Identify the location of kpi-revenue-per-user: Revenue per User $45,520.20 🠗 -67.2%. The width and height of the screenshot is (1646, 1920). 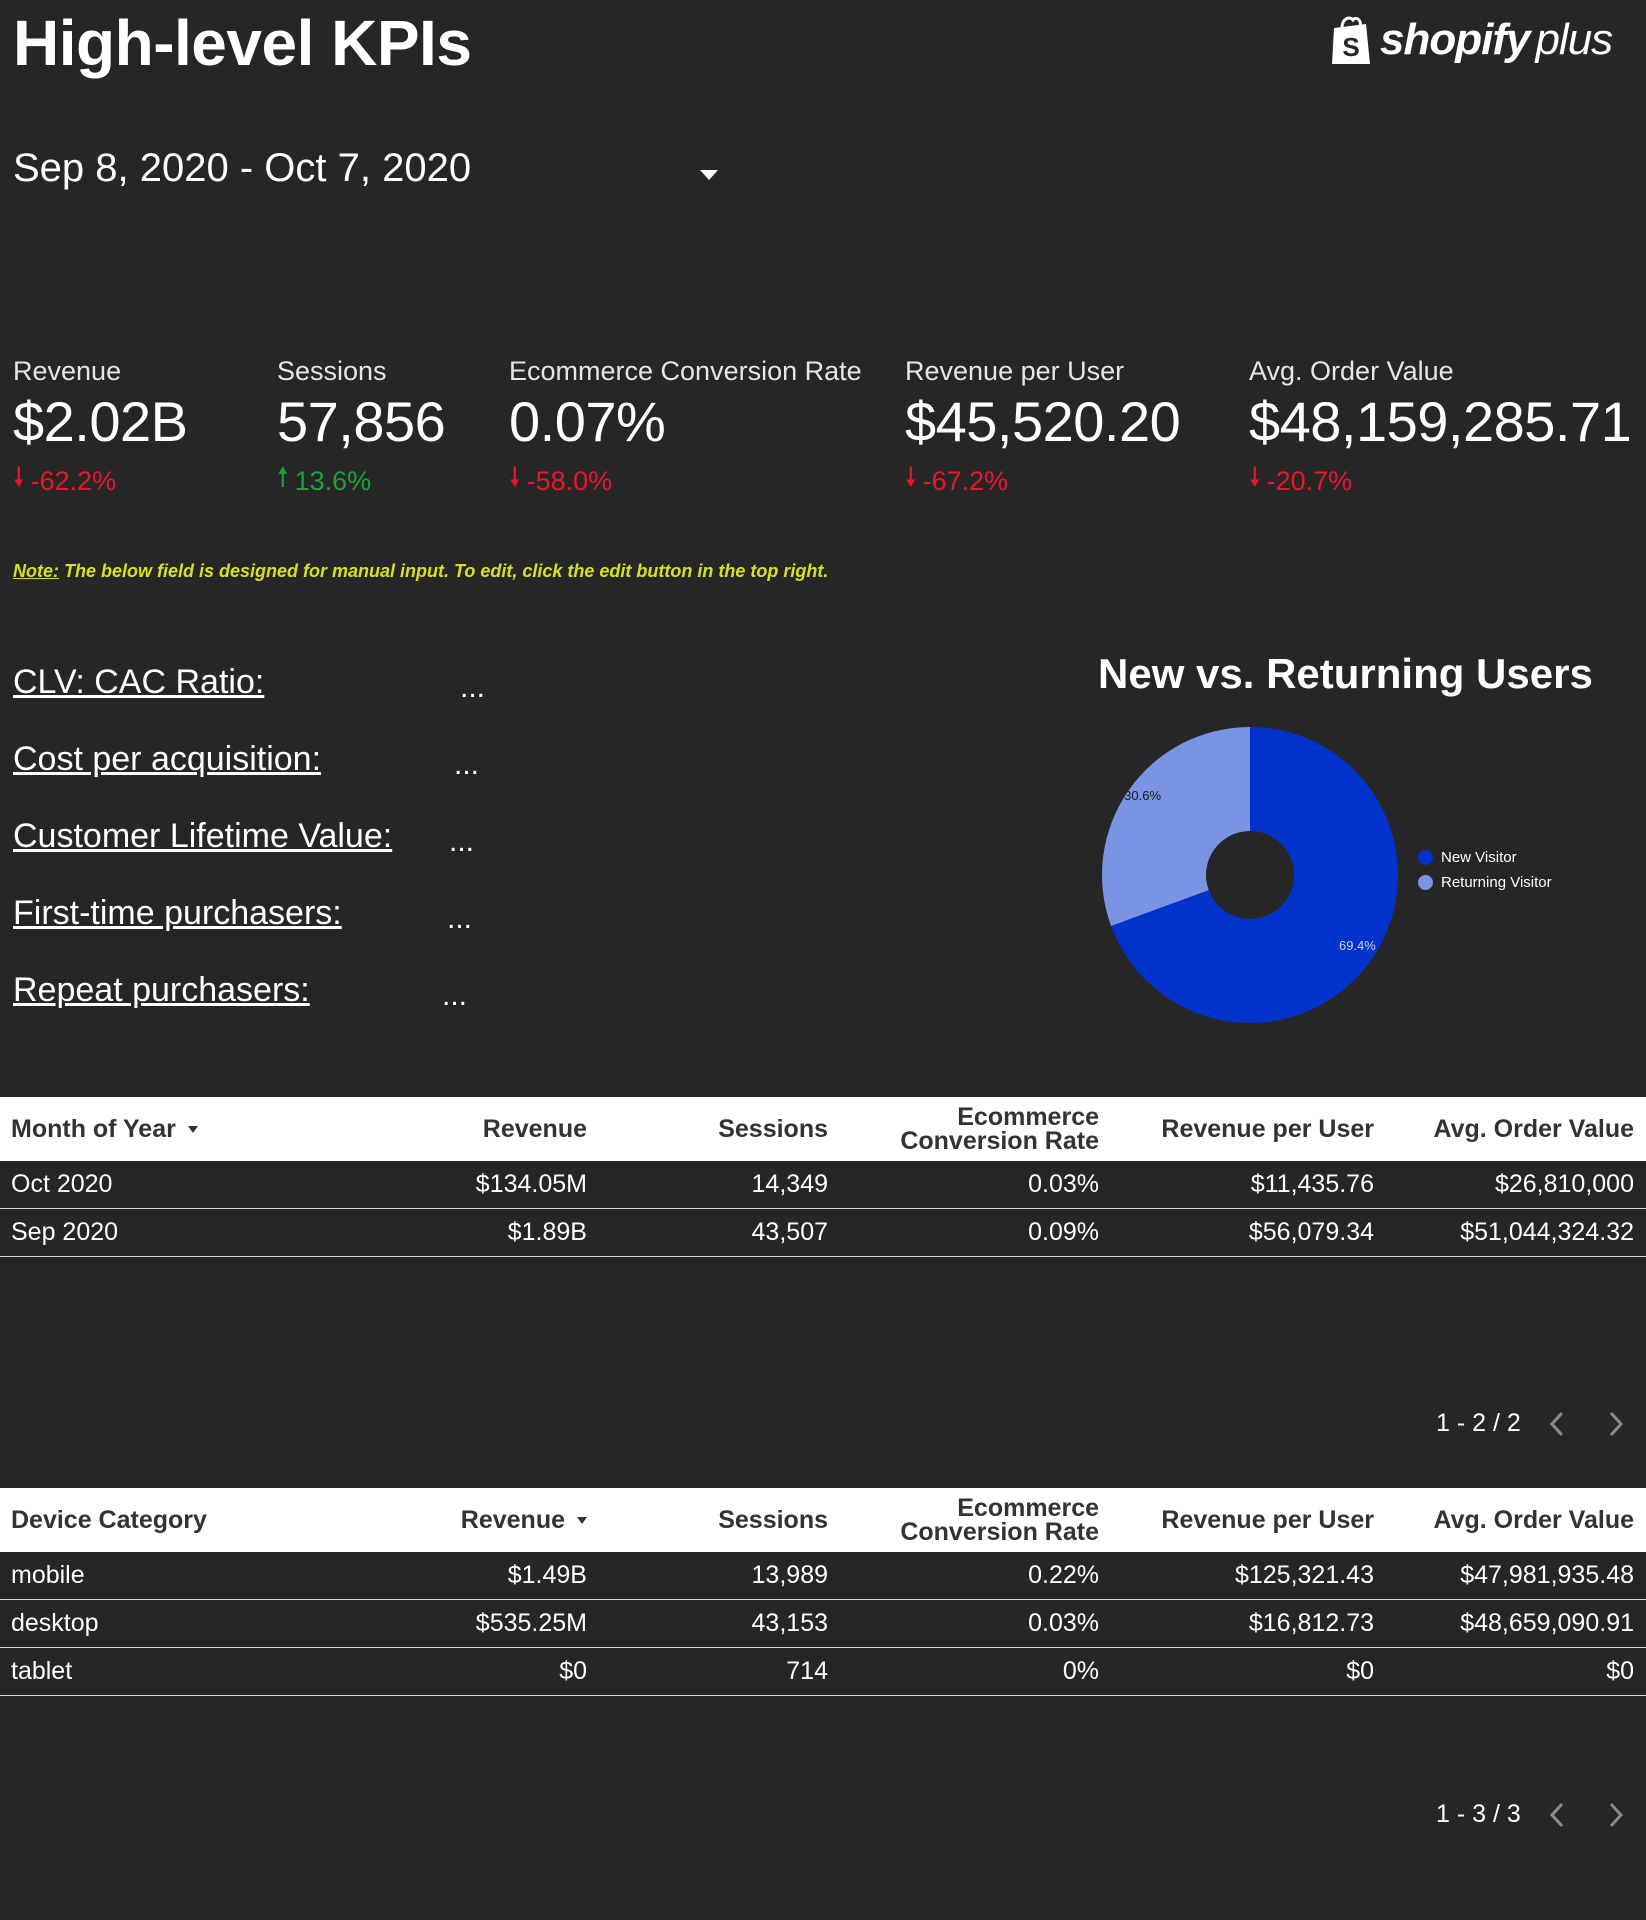
(1043, 430).